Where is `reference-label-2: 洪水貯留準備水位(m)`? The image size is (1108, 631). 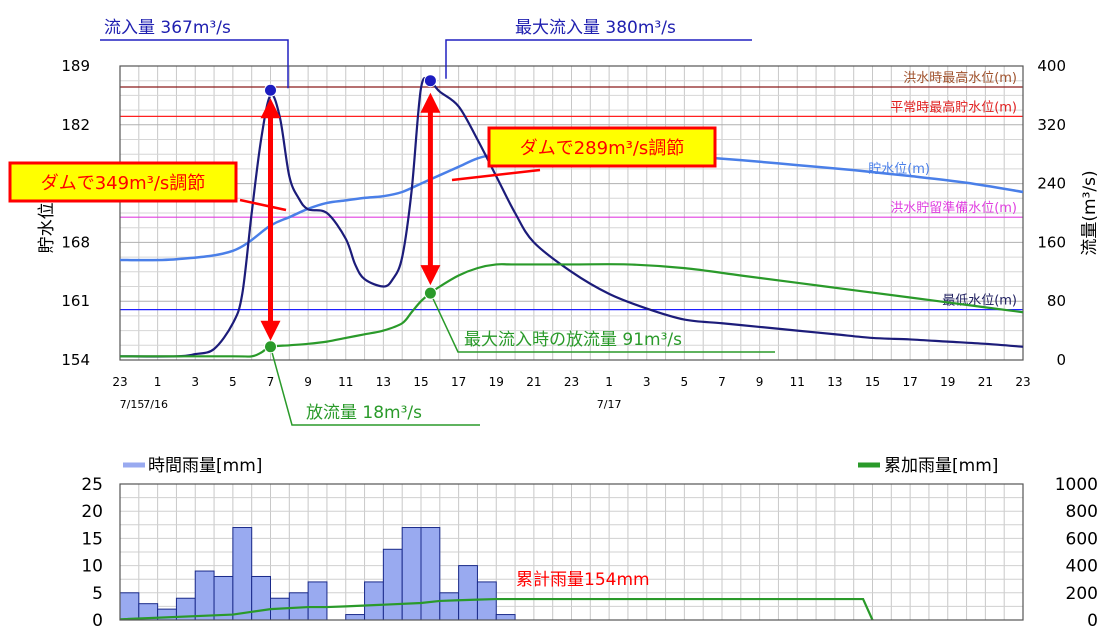 reference-label-2: 洪水貯留準備水位(m) is located at coordinates (953, 208).